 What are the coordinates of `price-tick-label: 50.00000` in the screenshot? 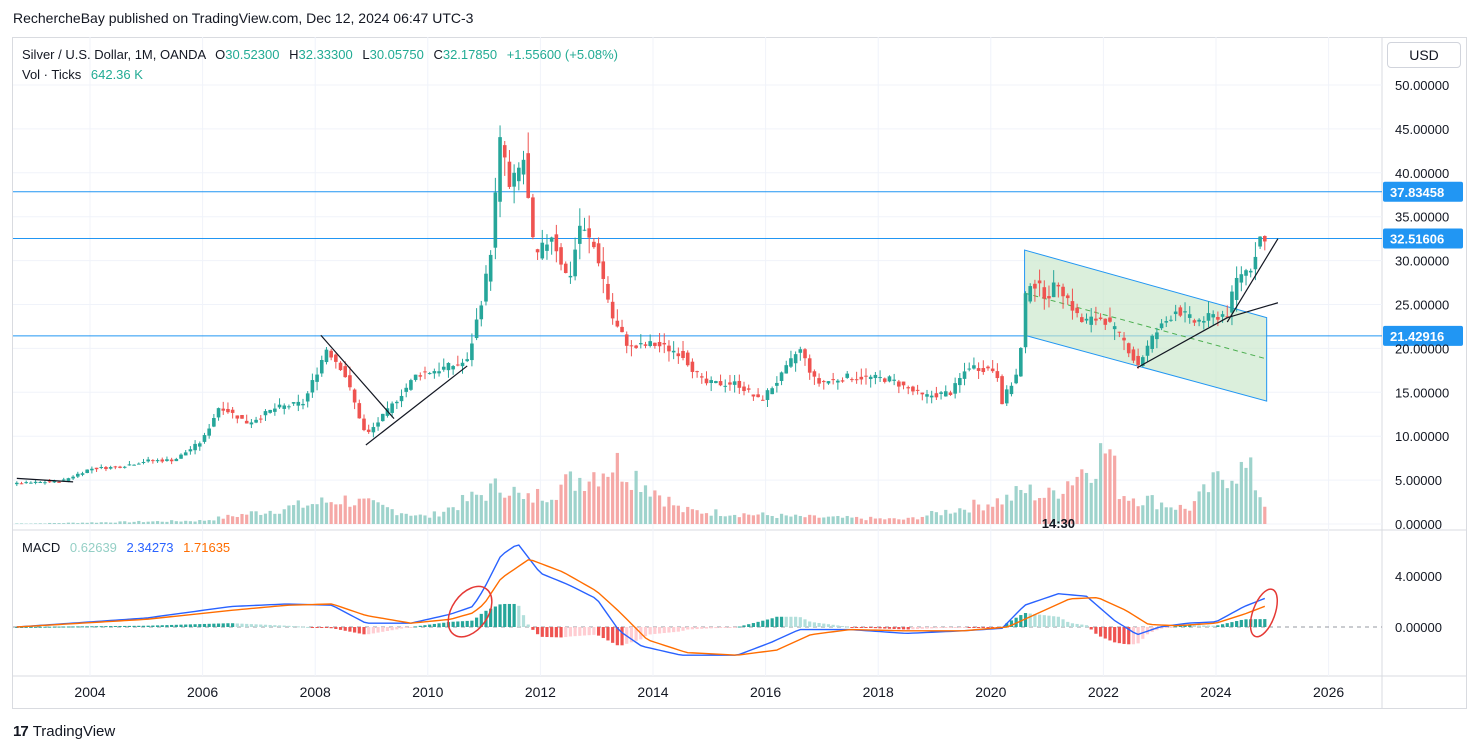 It's located at (1422, 85).